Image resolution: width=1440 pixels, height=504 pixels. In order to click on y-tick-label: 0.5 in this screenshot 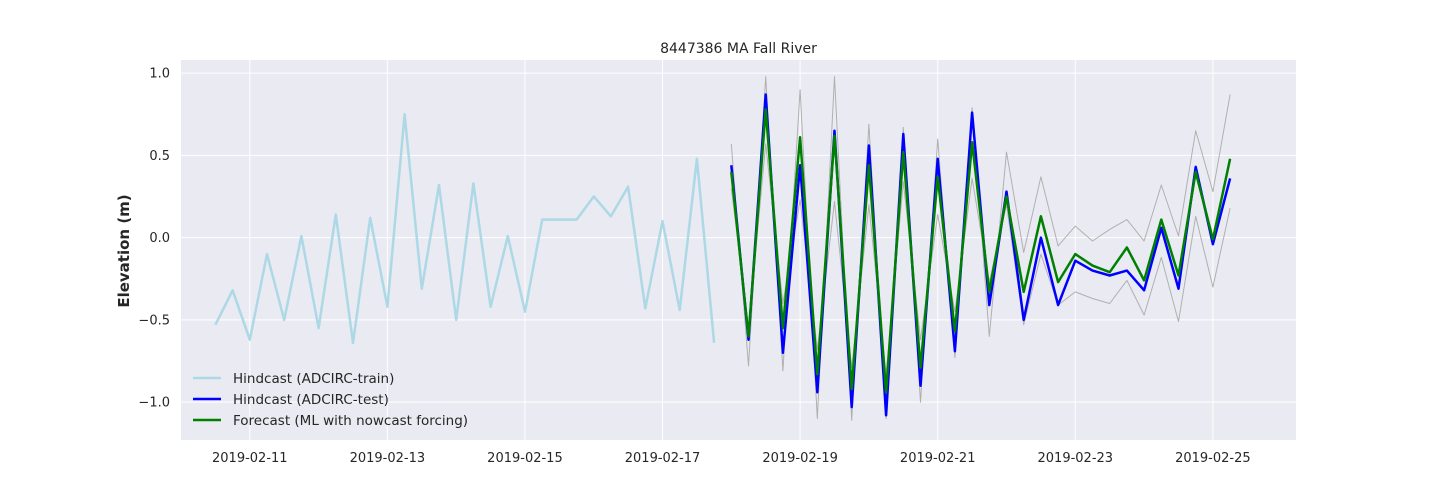, I will do `click(159, 156)`.